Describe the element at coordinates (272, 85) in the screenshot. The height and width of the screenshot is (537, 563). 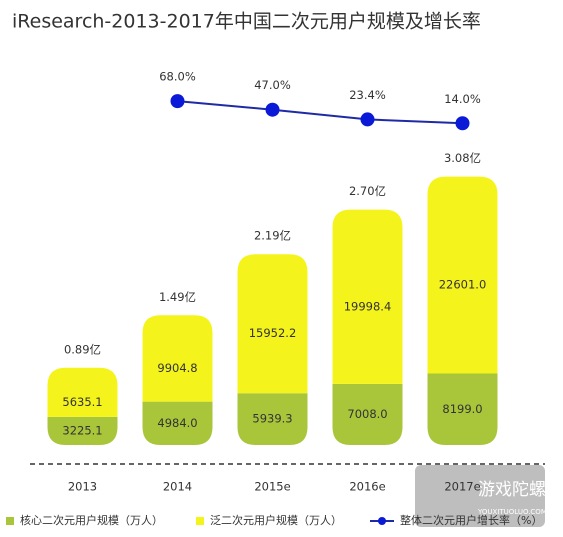
I see `growth-label: 47.0%` at that location.